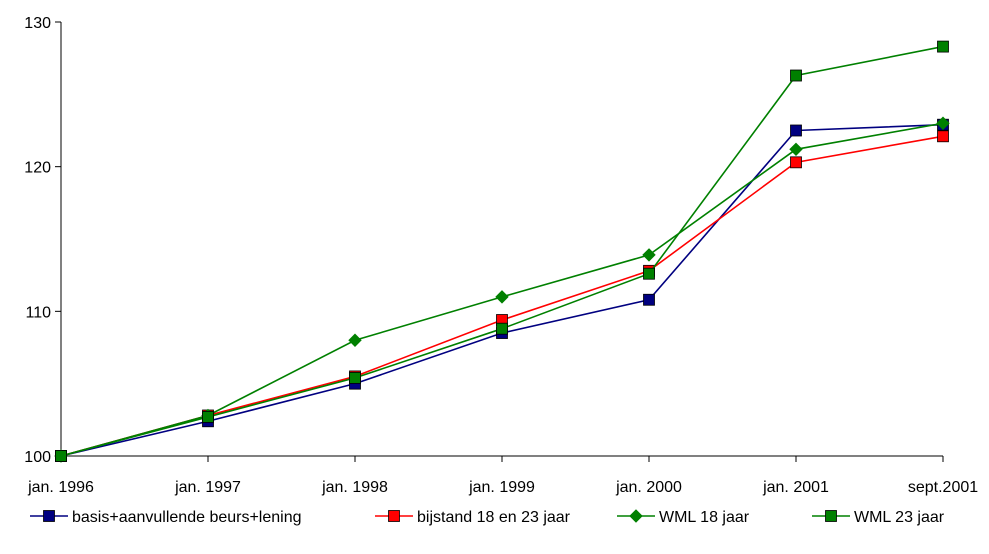 The image size is (989, 554). What do you see at coordinates (943, 487) in the screenshot?
I see `x-tick-label: sept.2001` at bounding box center [943, 487].